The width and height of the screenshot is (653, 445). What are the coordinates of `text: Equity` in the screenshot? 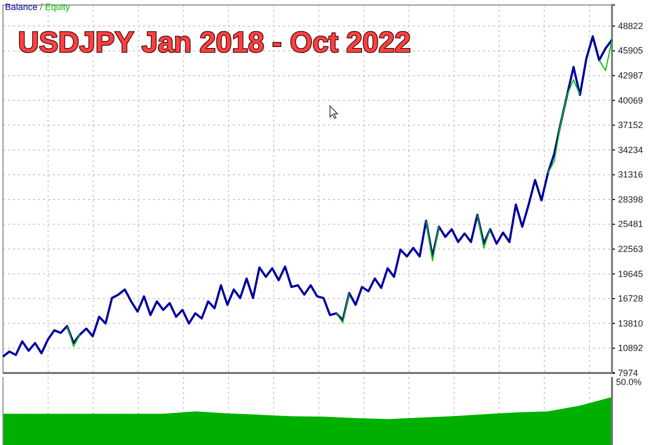 It's located at (58, 7).